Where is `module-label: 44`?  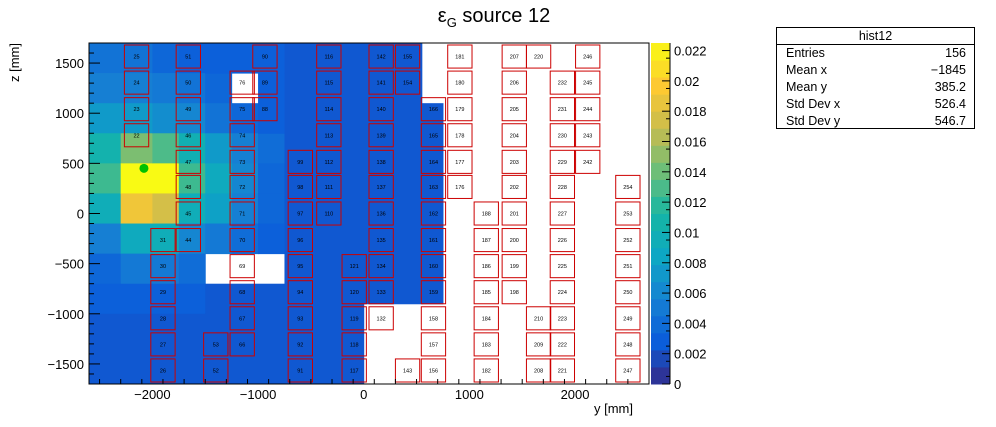 module-label: 44 is located at coordinates (188, 241).